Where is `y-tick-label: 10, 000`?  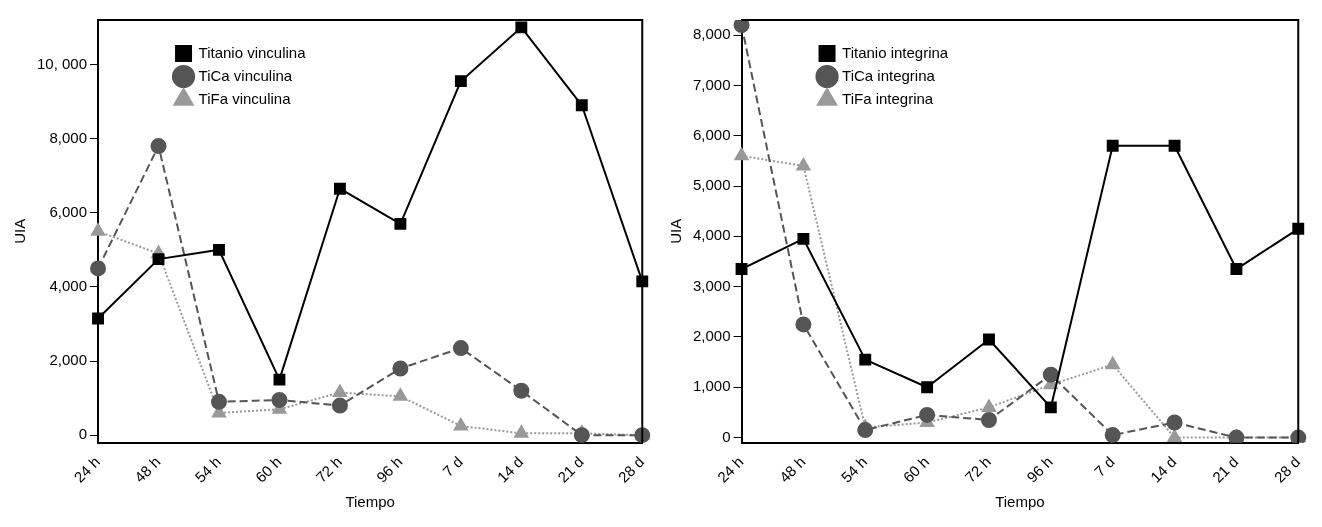
y-tick-label: 10, 000 is located at coordinates (62, 63).